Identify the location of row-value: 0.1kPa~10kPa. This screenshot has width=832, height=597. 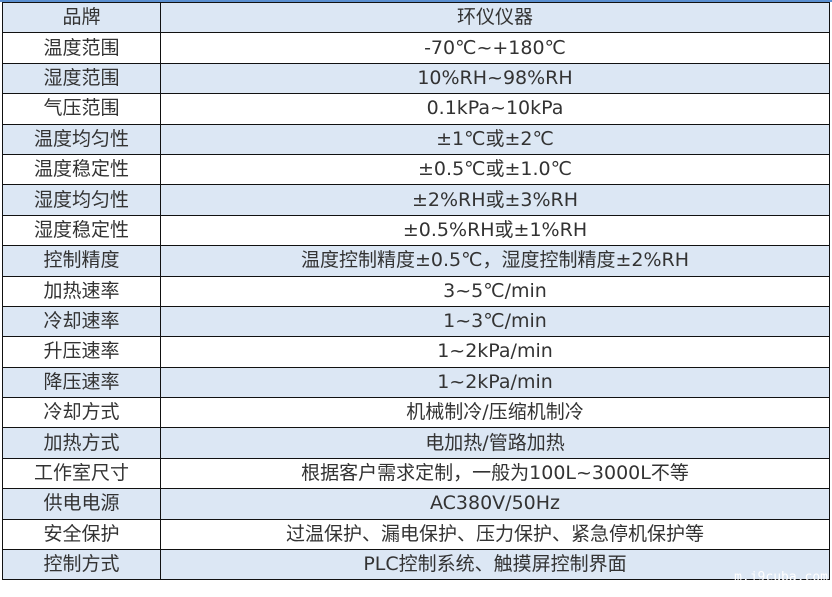
(495, 109).